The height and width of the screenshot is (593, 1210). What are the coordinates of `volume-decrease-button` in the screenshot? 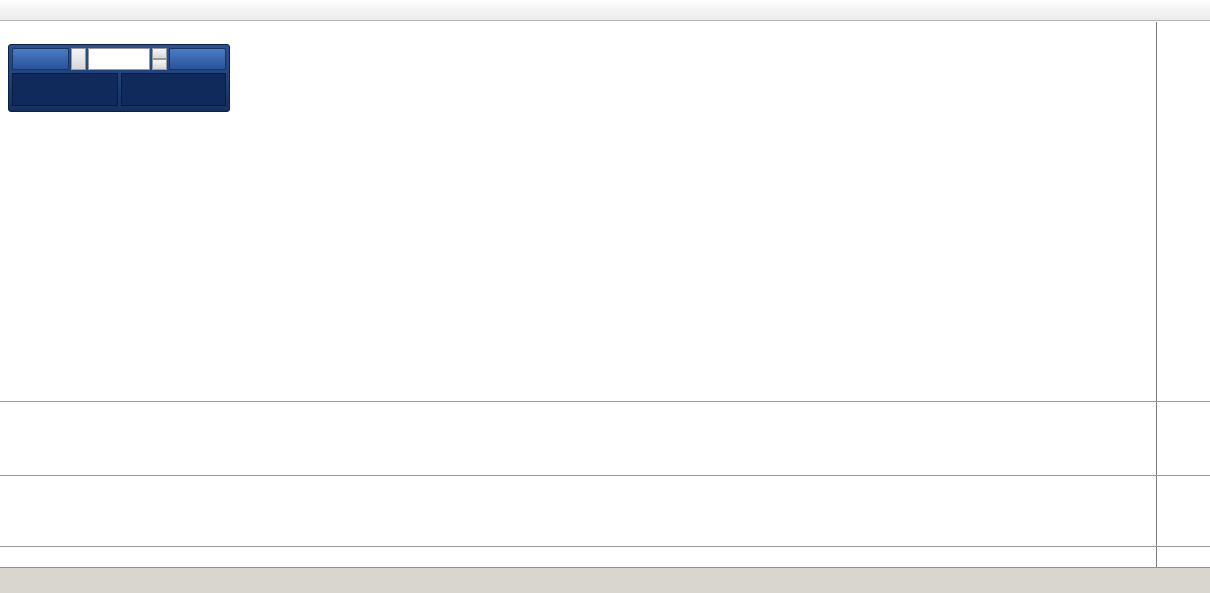 It's located at (159, 64).